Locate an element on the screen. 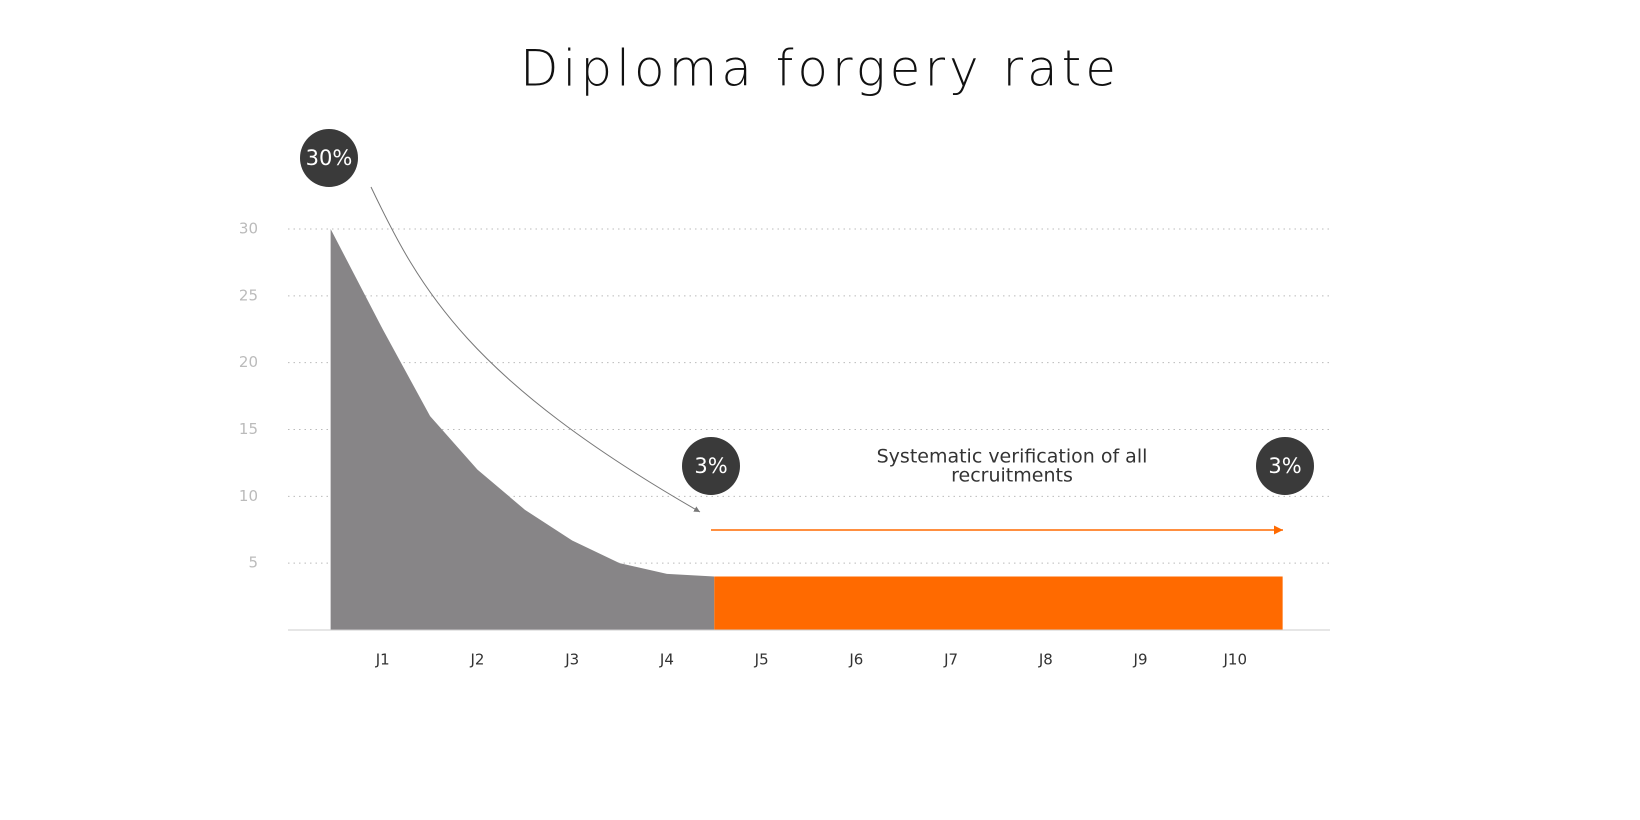 This screenshot has width=1640, height=820. x-tick-label: J10 is located at coordinates (1235, 660).